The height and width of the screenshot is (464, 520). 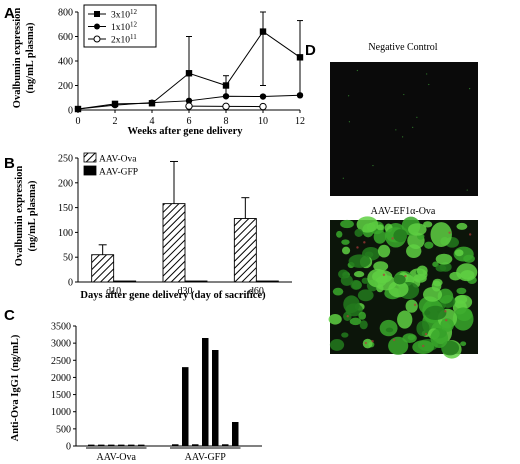 I want to click on chart-b-y-tick-label: 250, so click(x=65, y=159).